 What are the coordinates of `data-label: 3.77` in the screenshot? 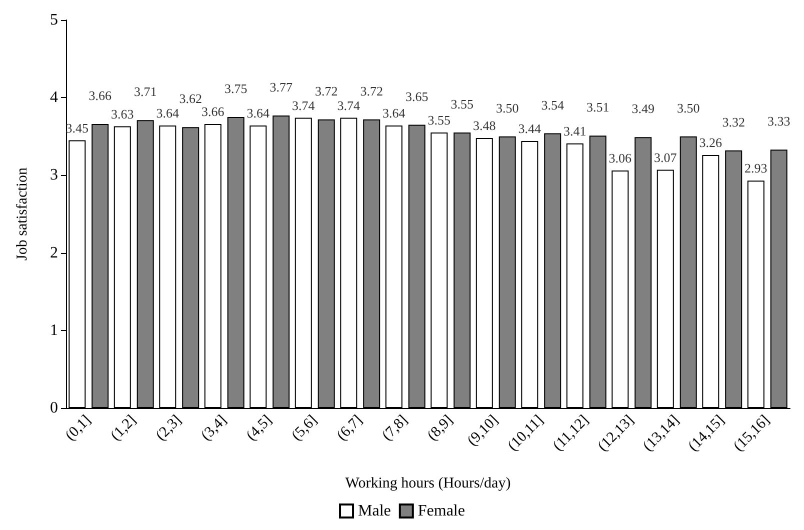 It's located at (281, 86).